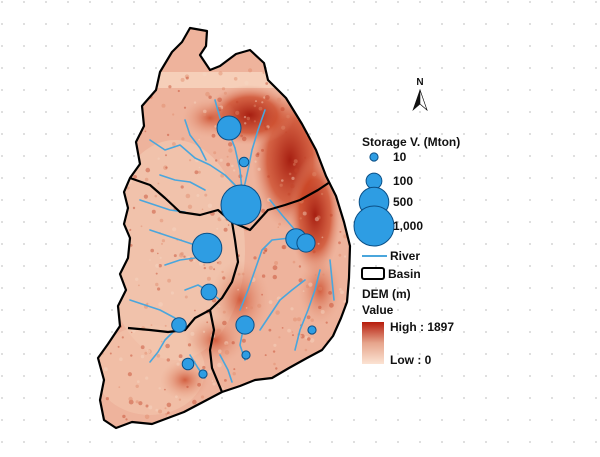 The width and height of the screenshot is (600, 457). I want to click on north-label: N, so click(419, 82).